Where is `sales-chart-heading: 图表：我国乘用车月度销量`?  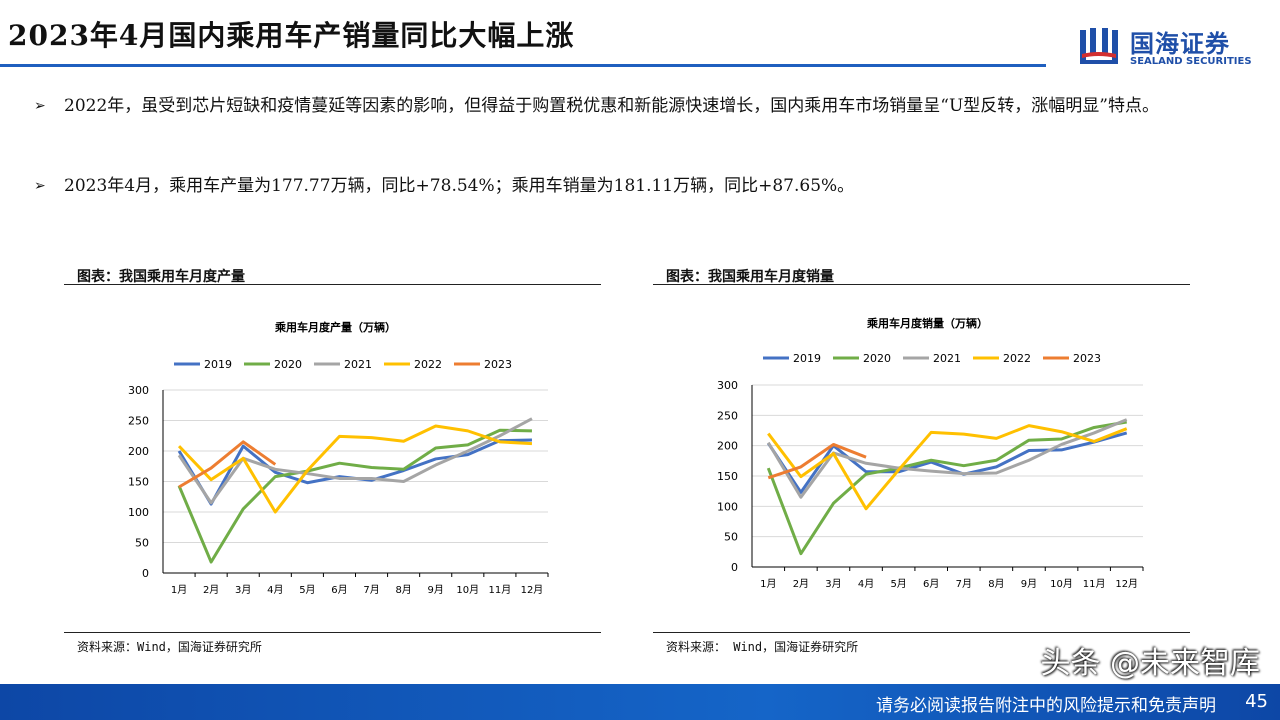 sales-chart-heading: 图表：我国乘用车月度销量 is located at coordinates (750, 277).